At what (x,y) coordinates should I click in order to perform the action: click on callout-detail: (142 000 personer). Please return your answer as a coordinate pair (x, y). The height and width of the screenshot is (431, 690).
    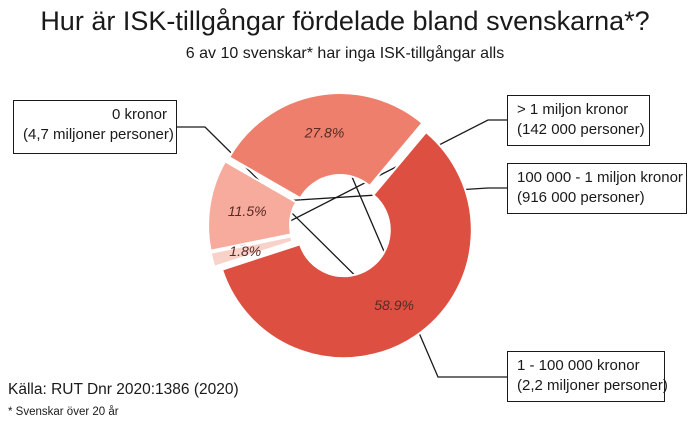
    Looking at the image, I should click on (581, 129).